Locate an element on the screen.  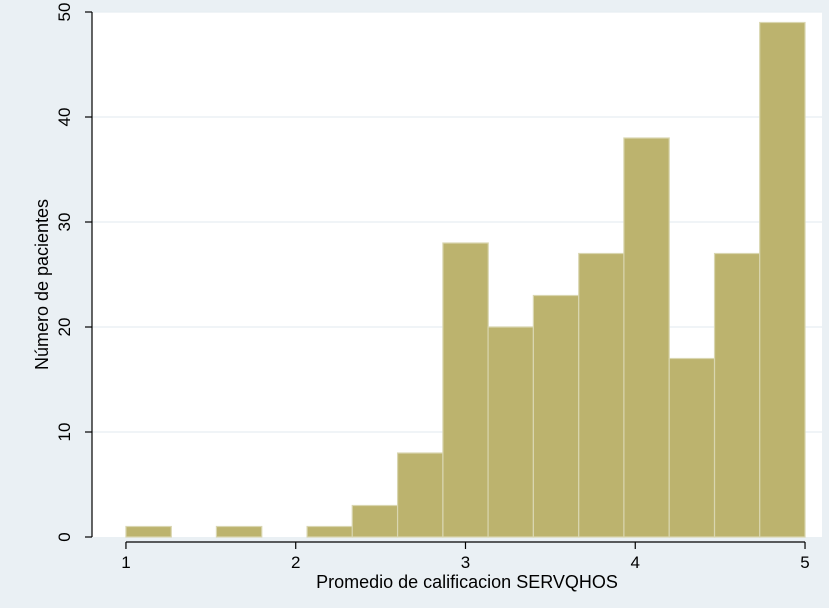
y-tick-label: 30 is located at coordinates (64, 222).